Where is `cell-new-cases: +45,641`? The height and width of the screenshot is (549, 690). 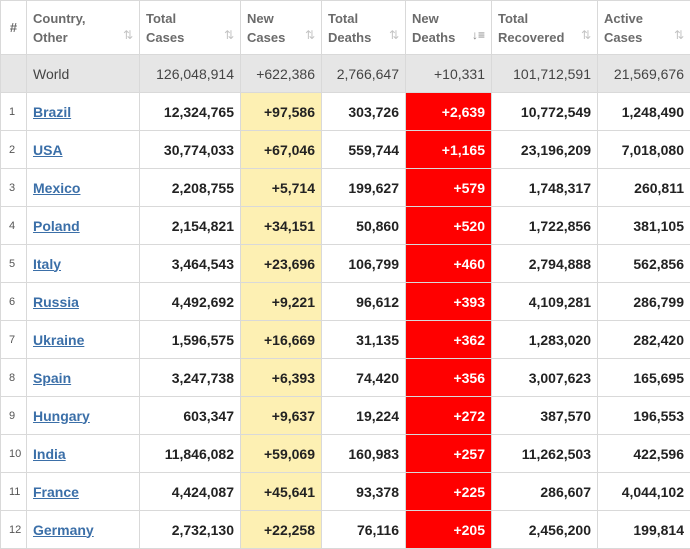 cell-new-cases: +45,641 is located at coordinates (281, 492).